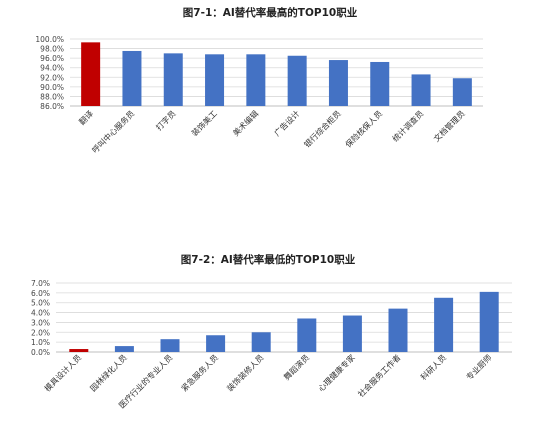 The width and height of the screenshot is (545, 441). I want to click on x-tick-label: 统计调查员, so click(407, 125).